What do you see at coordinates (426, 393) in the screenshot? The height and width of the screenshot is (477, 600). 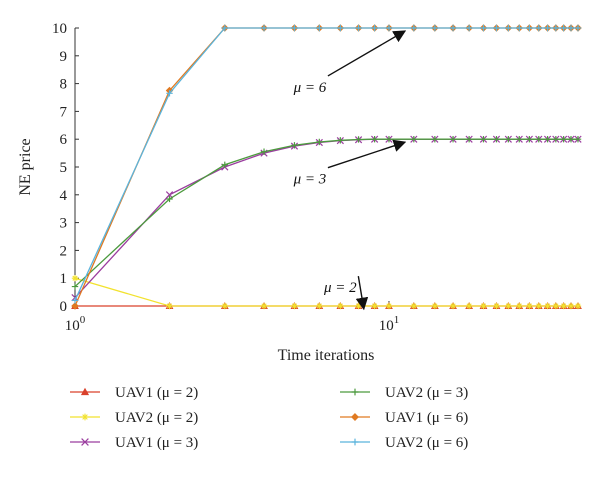 I see `legend-label: UAV2 (μ = 3)` at bounding box center [426, 393].